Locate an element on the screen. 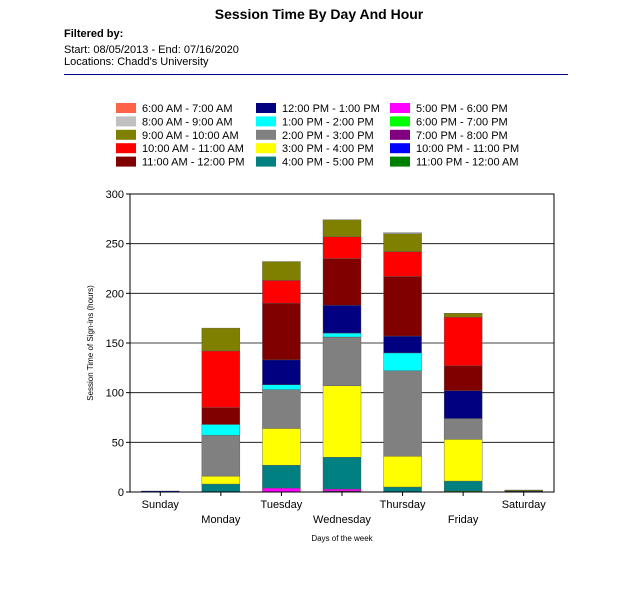 The height and width of the screenshot is (600, 638). legend-label: 9:00 AM - 10:00 AM is located at coordinates (190, 136).